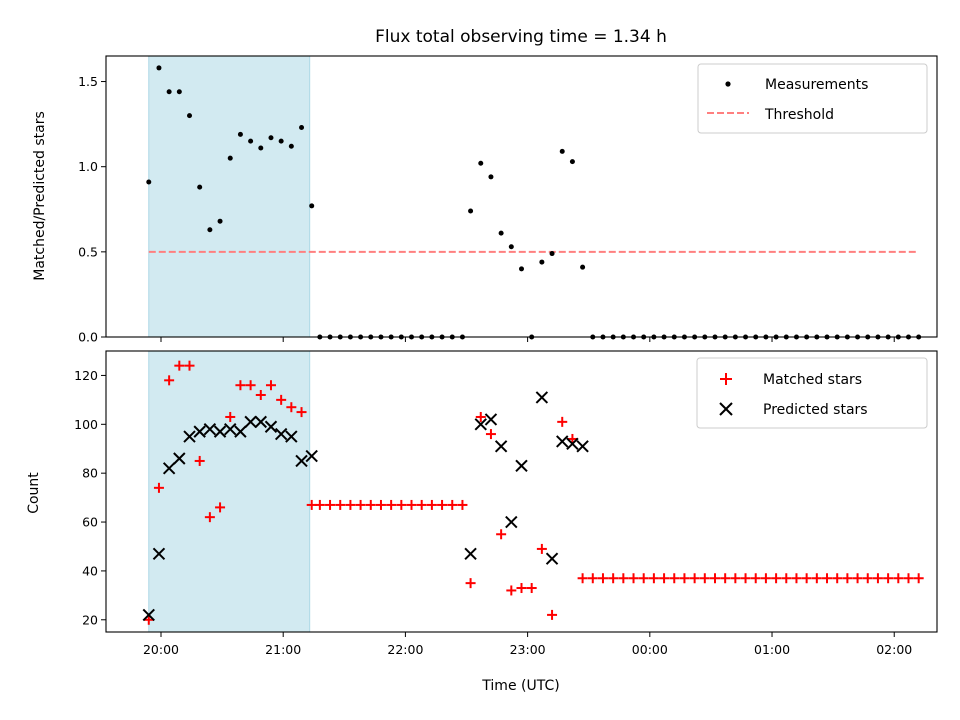  Describe the element at coordinates (812, 393) in the screenshot. I see `legend-box-bottom` at that location.